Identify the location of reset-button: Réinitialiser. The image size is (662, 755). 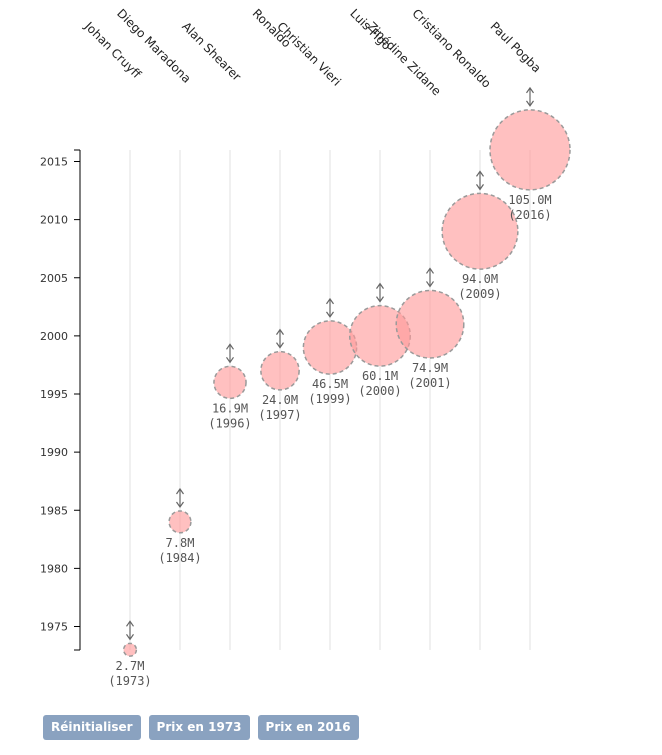
(92, 727).